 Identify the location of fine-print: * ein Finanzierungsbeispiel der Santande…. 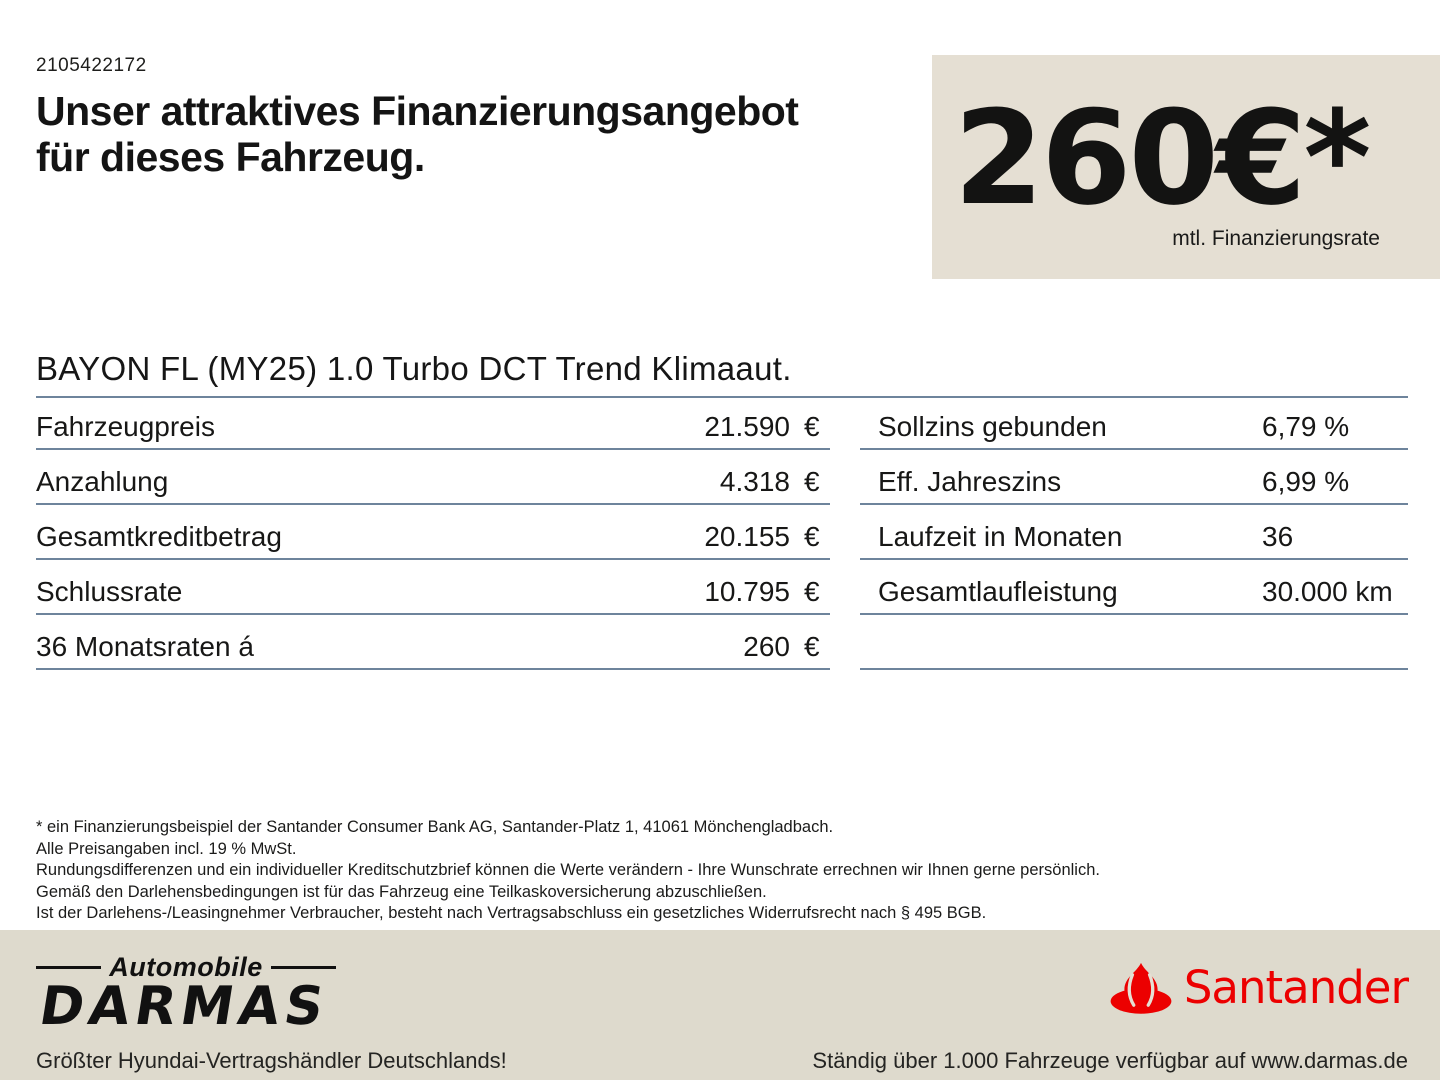
(726, 871).